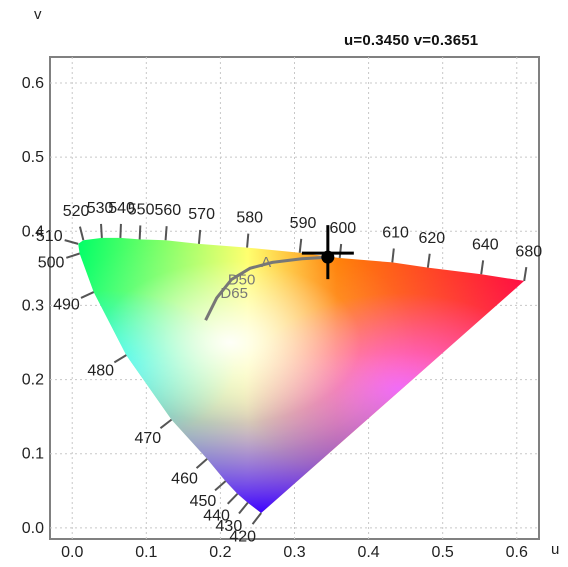 This screenshot has height=567, width=568. I want to click on wavelength-label-510: 510, so click(49, 236).